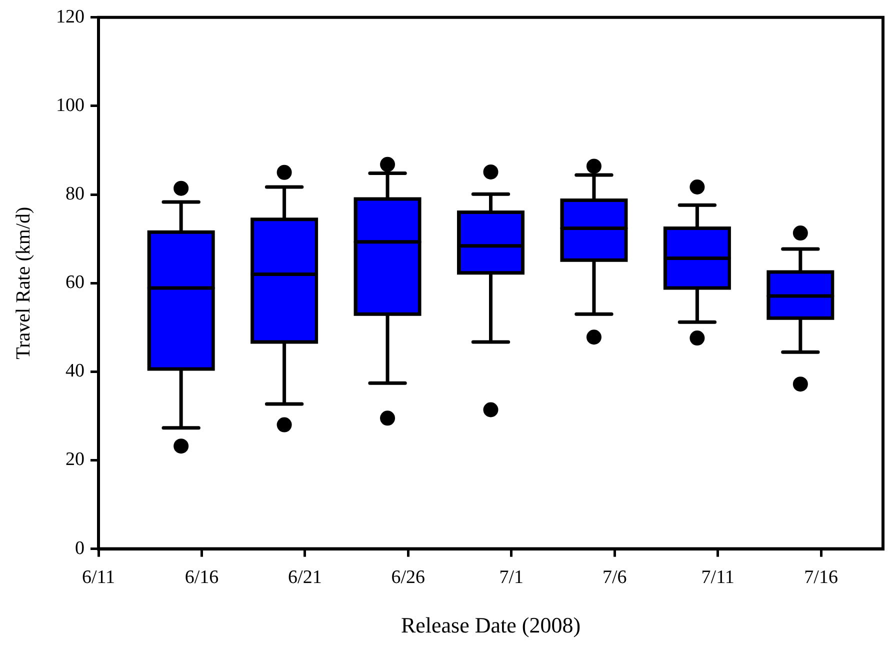 The width and height of the screenshot is (889, 648). What do you see at coordinates (408, 577) in the screenshot?
I see `x-tick-label: 6/26` at bounding box center [408, 577].